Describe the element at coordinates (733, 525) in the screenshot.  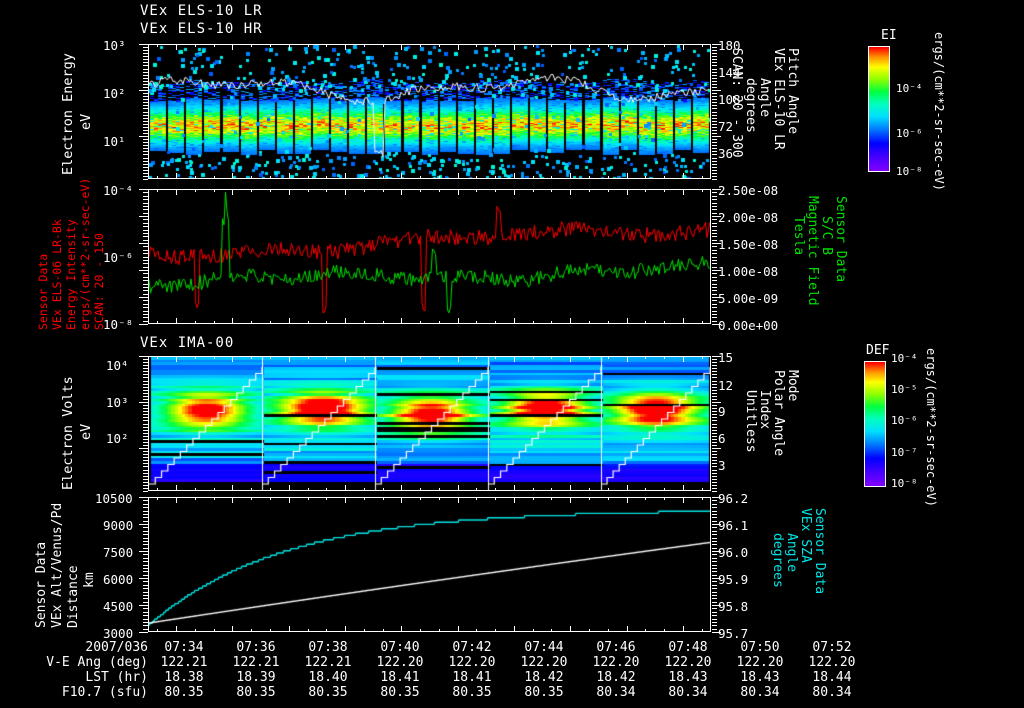
I see `panel4-rtick-961: 96.1` at that location.